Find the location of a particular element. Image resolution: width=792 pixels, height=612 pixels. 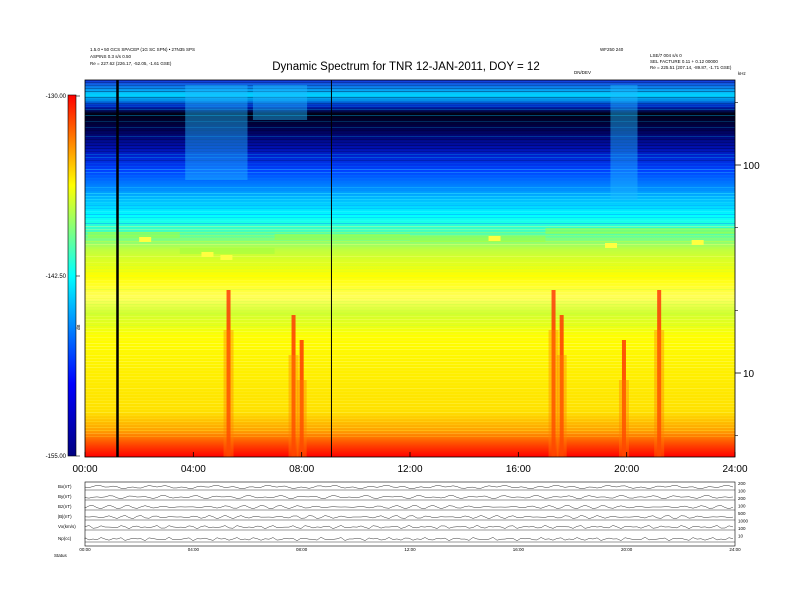

panel-right-tick-label: 10 is located at coordinates (741, 536).